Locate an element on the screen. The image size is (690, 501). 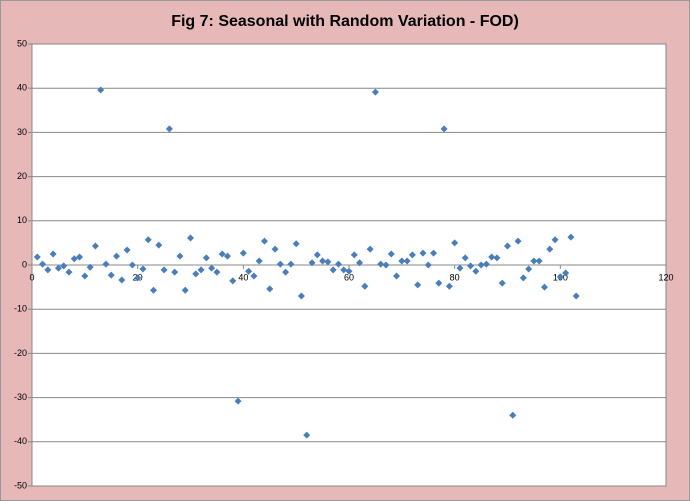
x-tick-label: 60 is located at coordinates (349, 277).